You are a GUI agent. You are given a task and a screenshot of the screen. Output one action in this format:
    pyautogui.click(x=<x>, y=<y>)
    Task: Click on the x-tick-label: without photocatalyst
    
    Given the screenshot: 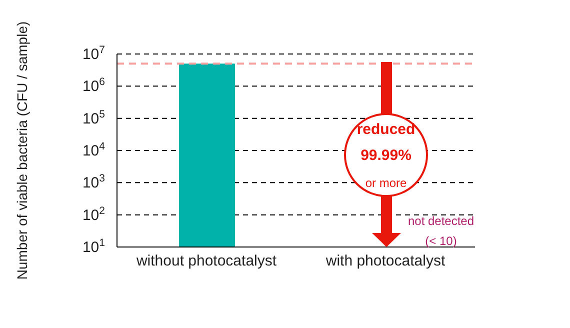 What is the action you would take?
    pyautogui.click(x=206, y=261)
    